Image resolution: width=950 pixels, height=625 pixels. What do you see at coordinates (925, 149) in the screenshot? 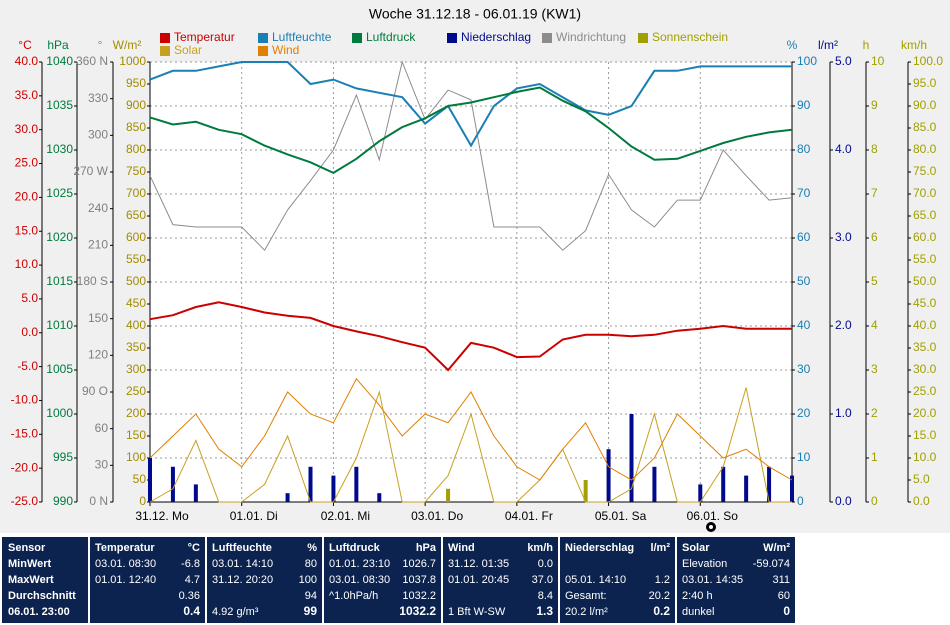
I see `y-tick-label: 80.0` at bounding box center [925, 149].